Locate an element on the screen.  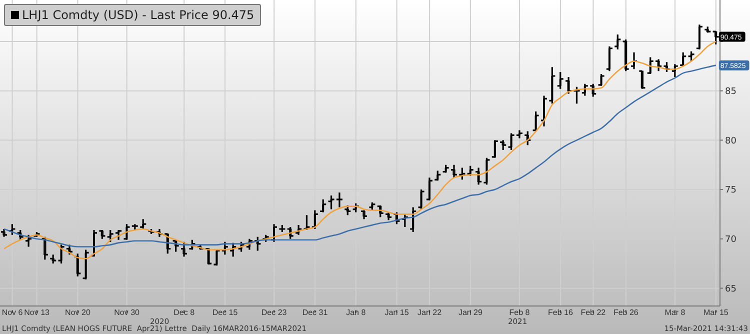
y-tick-label: 70 is located at coordinates (731, 240).